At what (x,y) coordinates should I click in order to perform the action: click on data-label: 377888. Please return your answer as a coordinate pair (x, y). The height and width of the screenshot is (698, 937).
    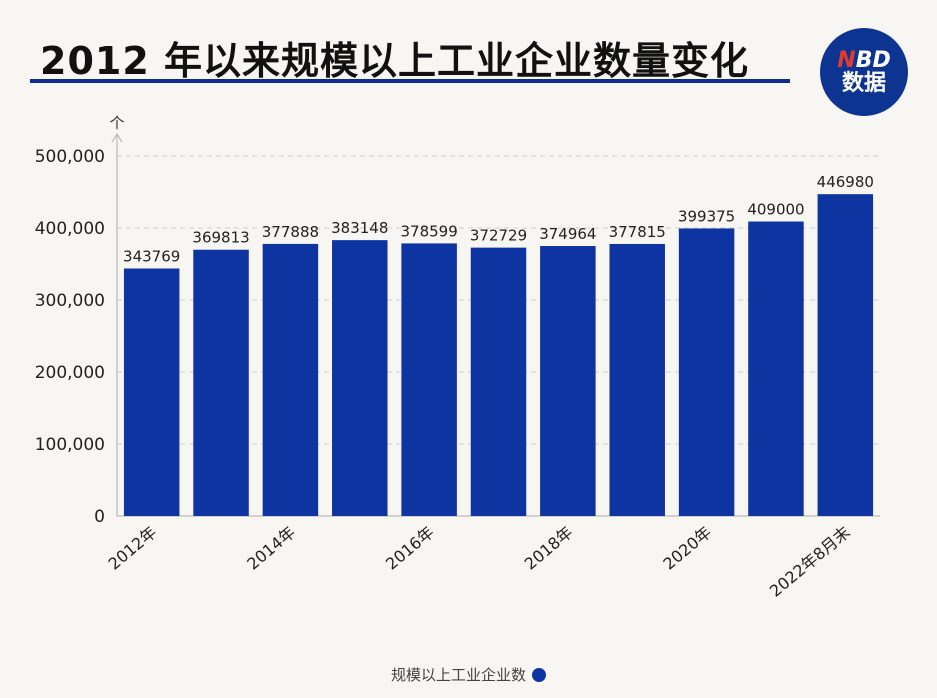
    Looking at the image, I should click on (290, 232).